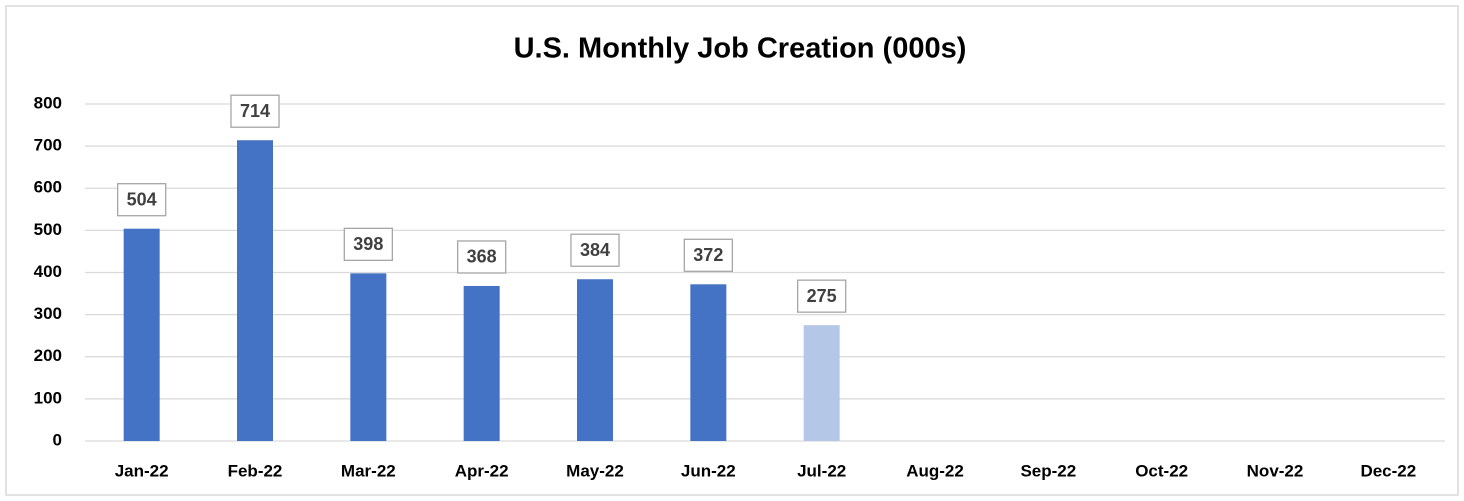 The image size is (1464, 501). I want to click on value-label: 368, so click(482, 257).